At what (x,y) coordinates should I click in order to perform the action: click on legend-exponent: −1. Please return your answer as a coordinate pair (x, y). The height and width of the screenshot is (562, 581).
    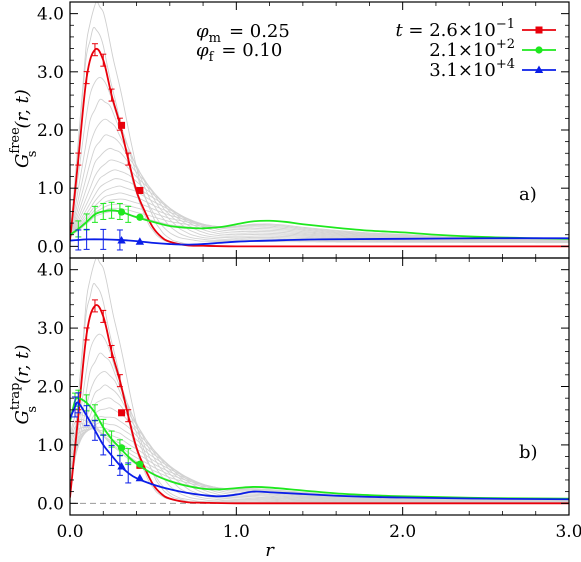
    Looking at the image, I should click on (505, 24).